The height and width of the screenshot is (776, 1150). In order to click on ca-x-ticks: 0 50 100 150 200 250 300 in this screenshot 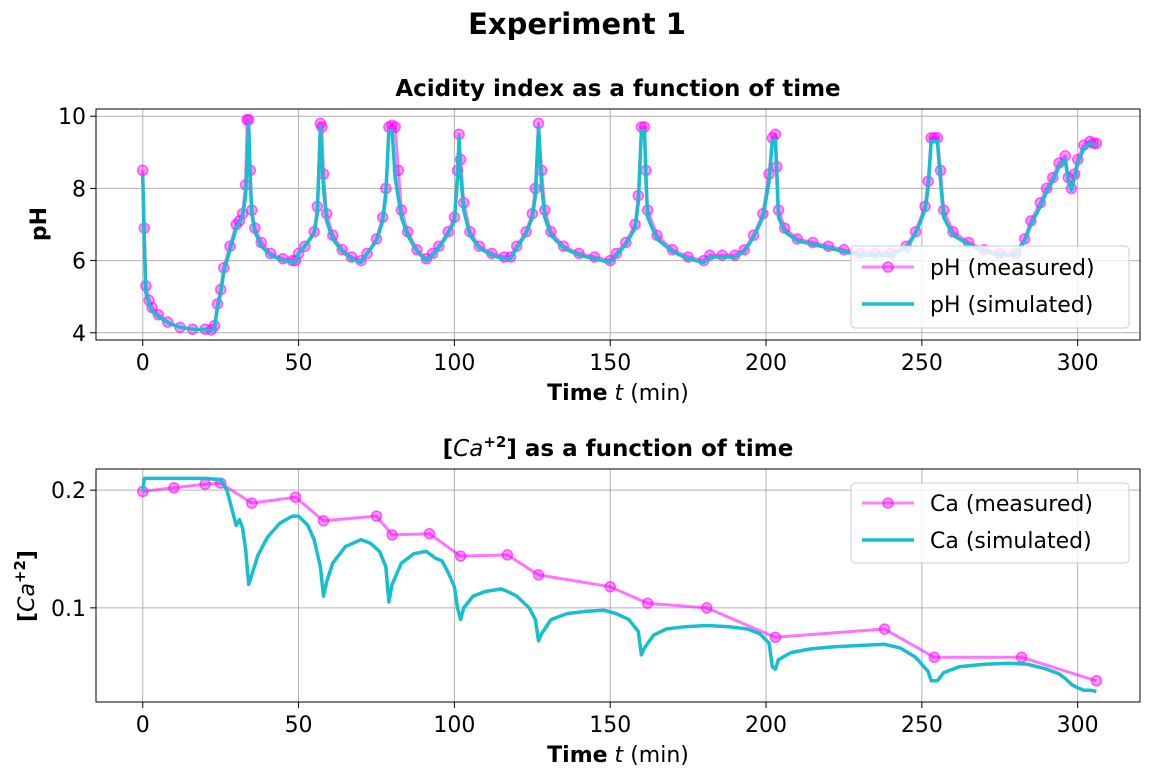, I will do `click(617, 720)`.